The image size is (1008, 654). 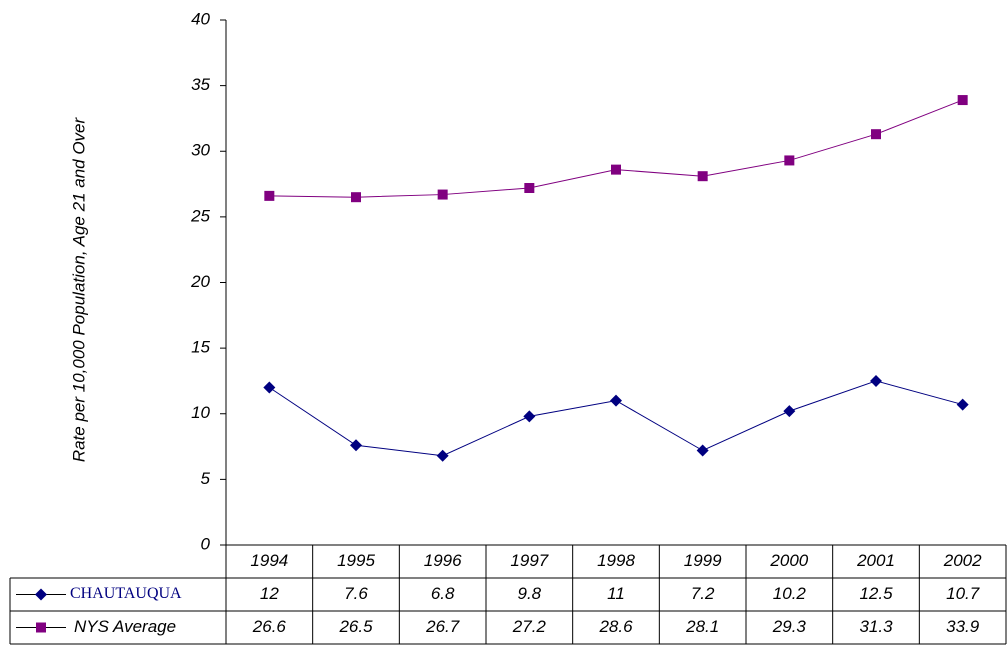 What do you see at coordinates (356, 560) in the screenshot?
I see `x-tick-label: 1995` at bounding box center [356, 560].